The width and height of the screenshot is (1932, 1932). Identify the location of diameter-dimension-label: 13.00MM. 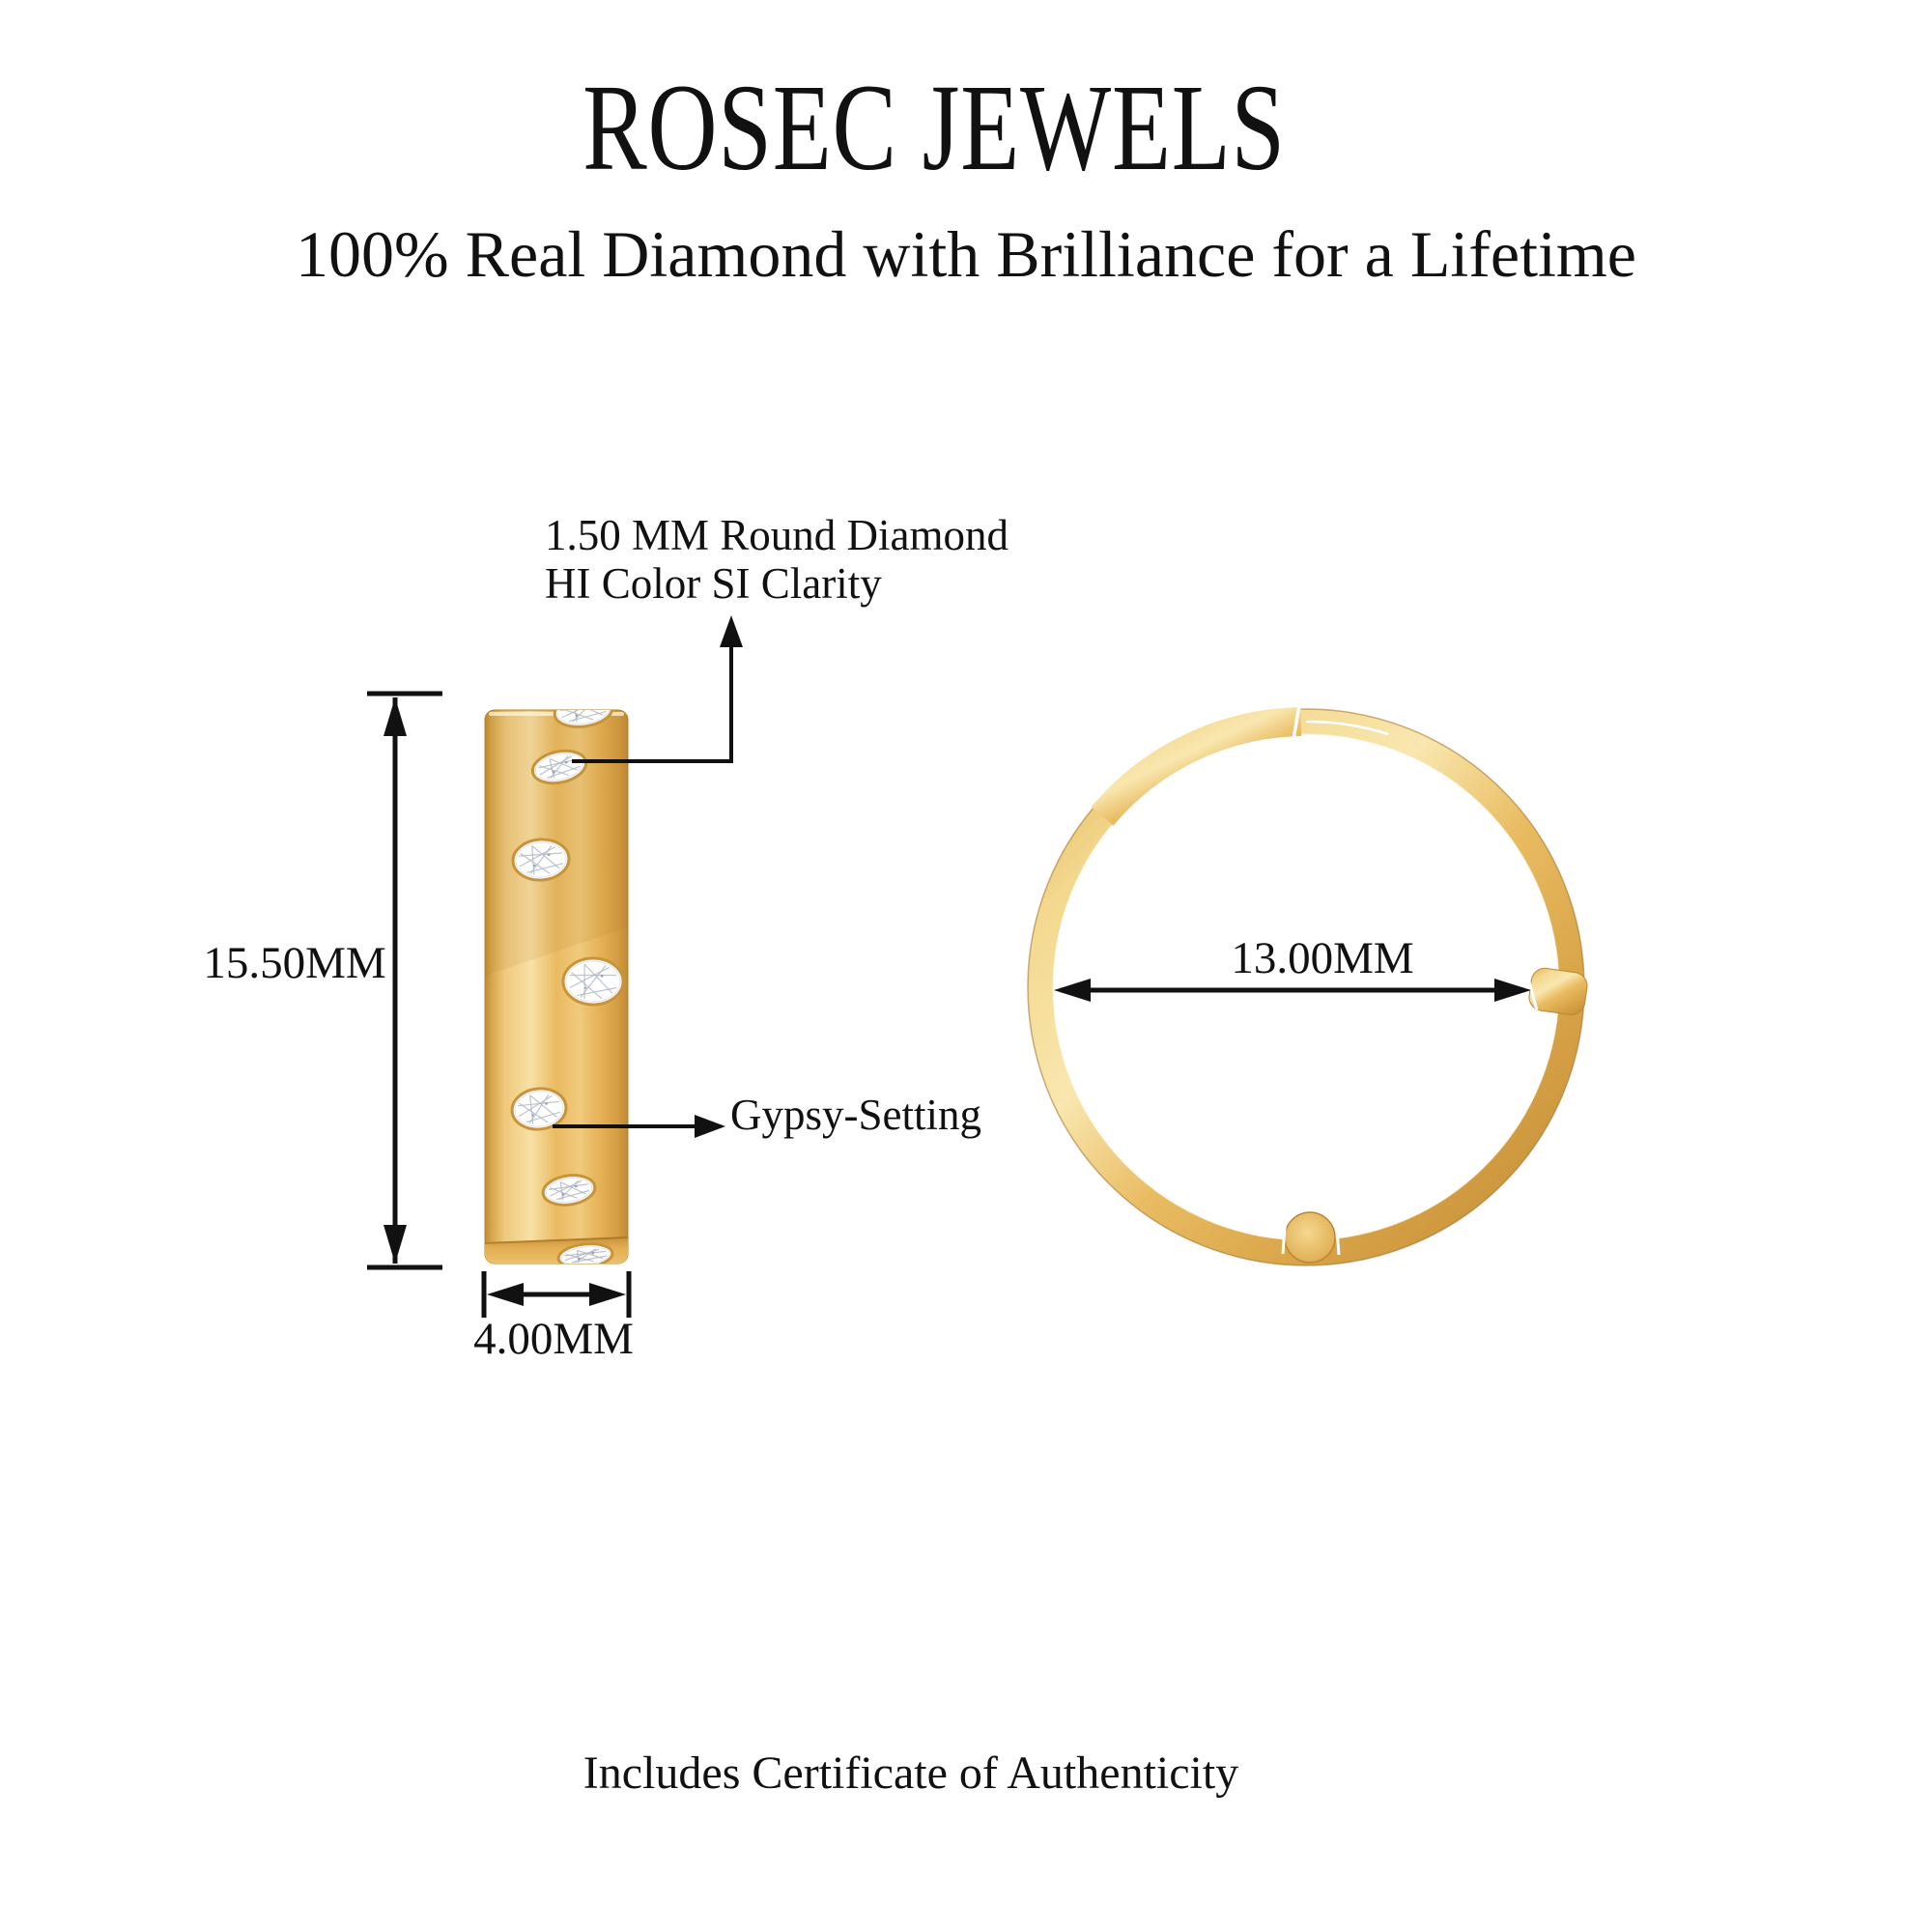
(1322, 958).